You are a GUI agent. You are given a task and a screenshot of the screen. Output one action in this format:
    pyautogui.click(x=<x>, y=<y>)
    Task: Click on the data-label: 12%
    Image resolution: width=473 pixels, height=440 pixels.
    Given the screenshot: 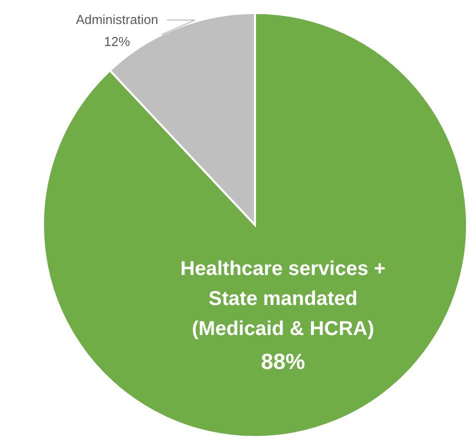 What is the action you would take?
    pyautogui.click(x=117, y=41)
    